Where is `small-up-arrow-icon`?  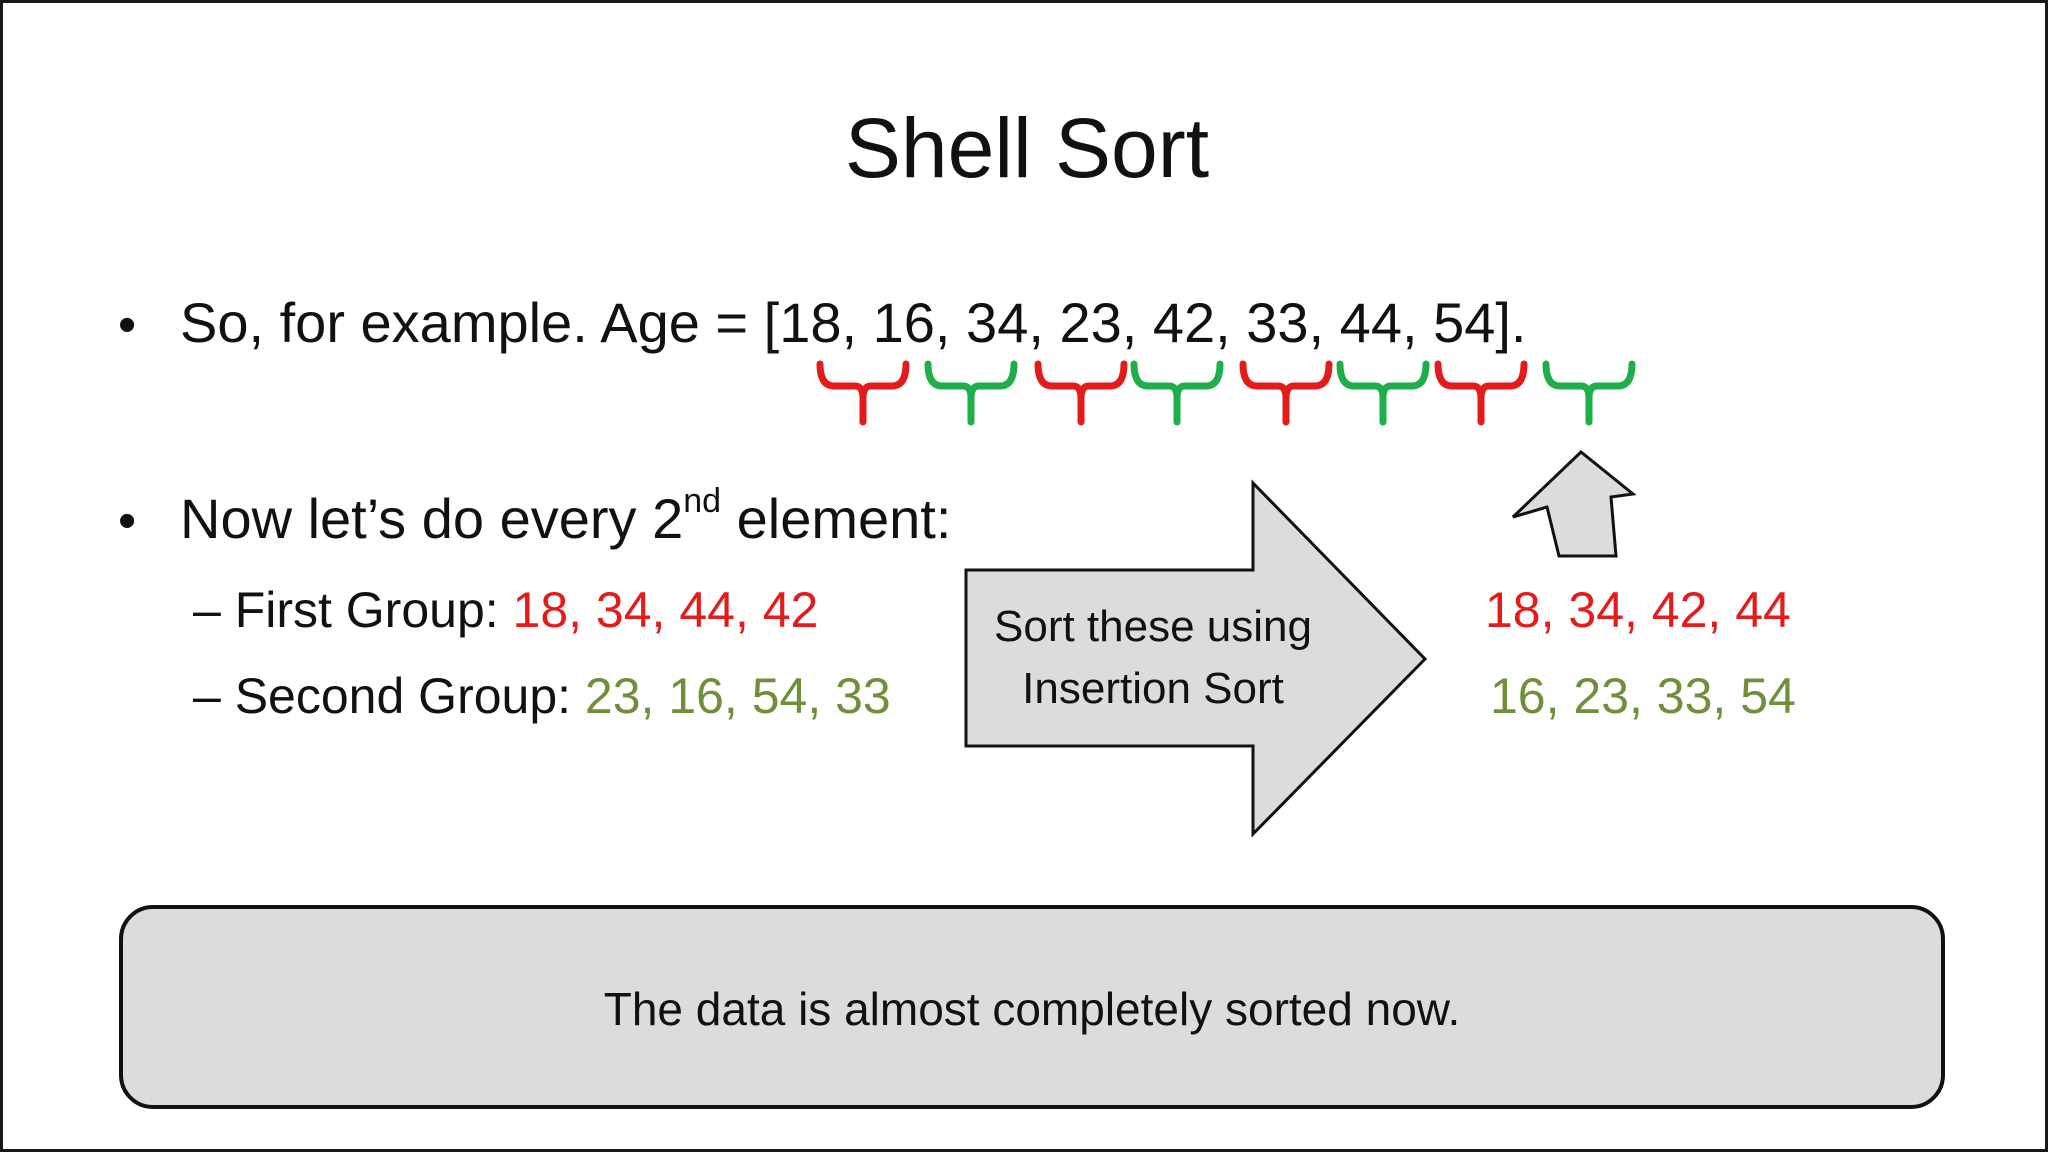 small-up-arrow-icon is located at coordinates (1574, 504).